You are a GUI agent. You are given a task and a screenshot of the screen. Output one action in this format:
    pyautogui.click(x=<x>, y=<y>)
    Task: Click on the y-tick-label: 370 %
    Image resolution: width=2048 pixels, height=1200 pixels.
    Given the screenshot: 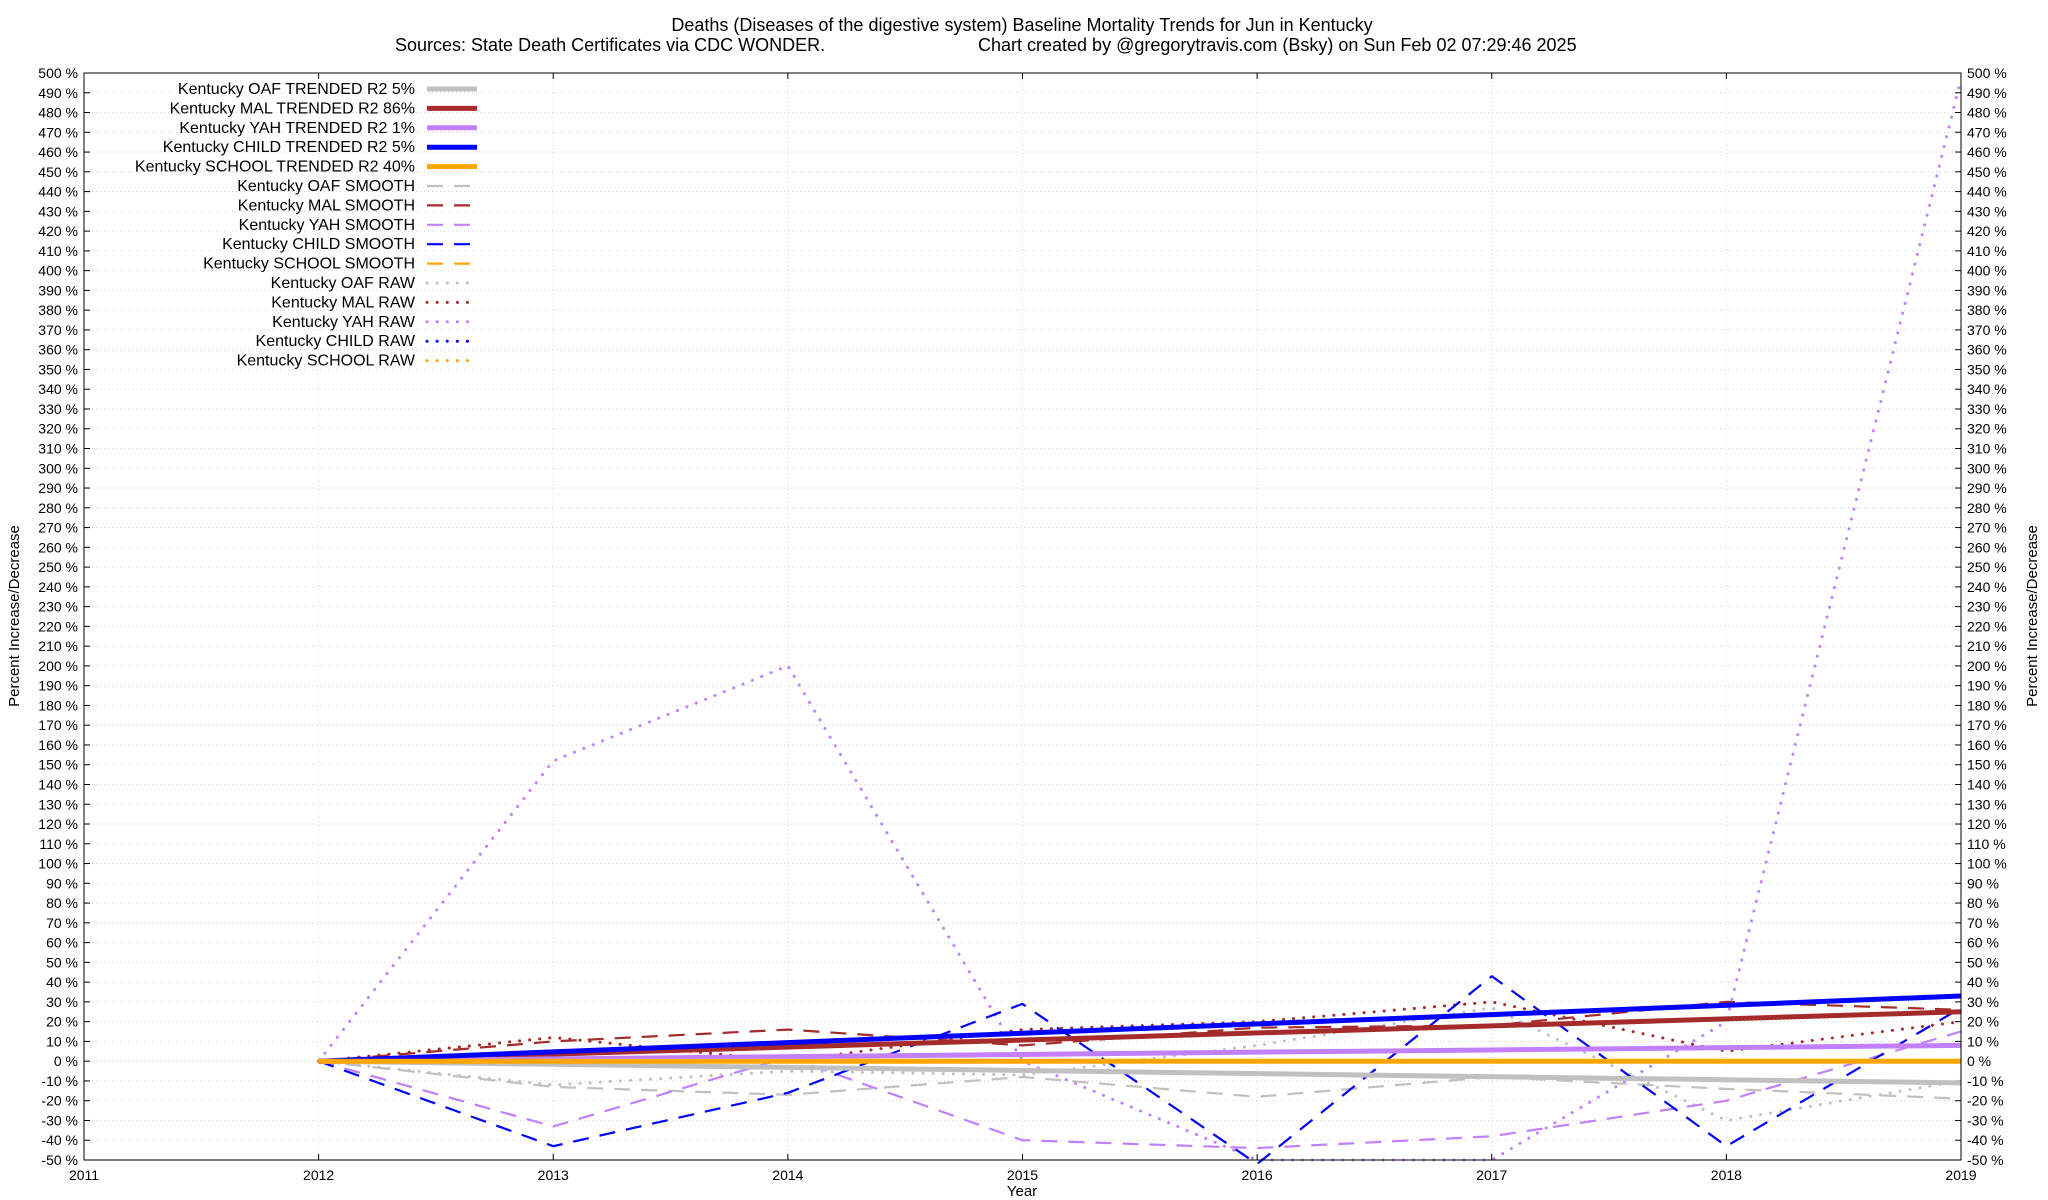 What is the action you would take?
    pyautogui.click(x=1987, y=330)
    